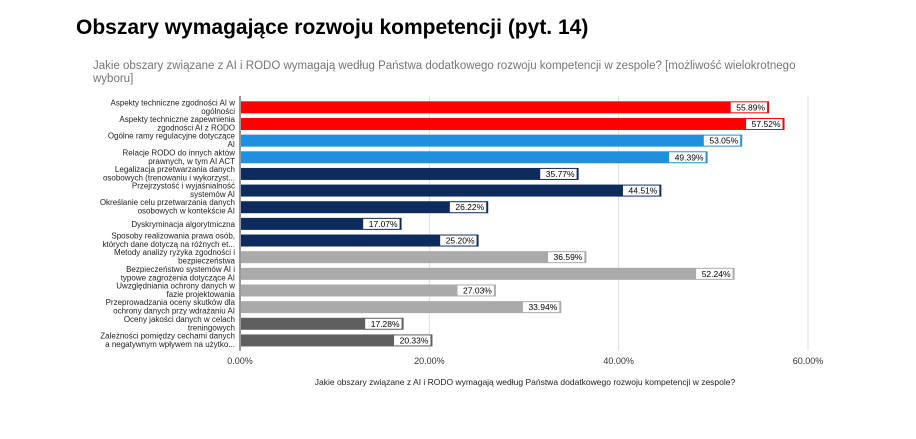 The height and width of the screenshot is (439, 916). Describe the element at coordinates (212, 194) in the screenshot. I see `category-label: systemów AI` at that location.